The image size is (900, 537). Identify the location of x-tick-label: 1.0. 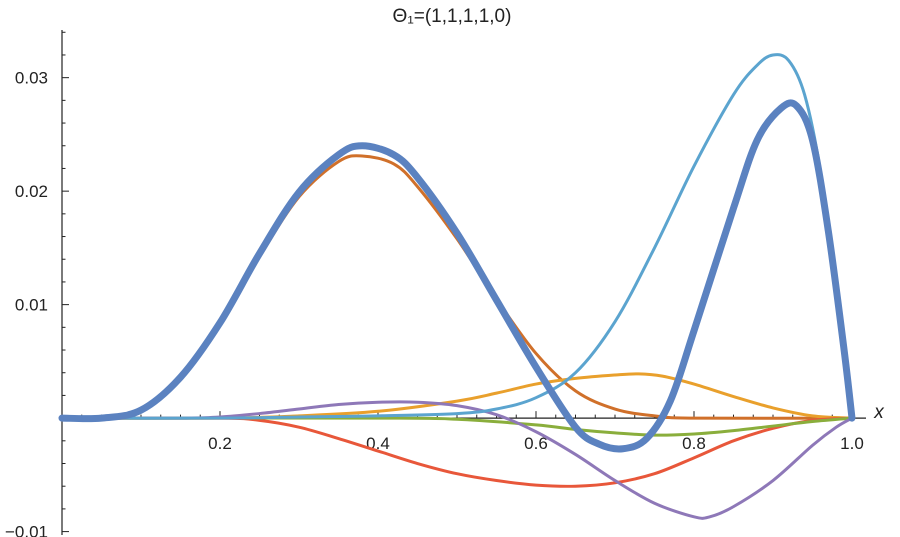
(852, 443).